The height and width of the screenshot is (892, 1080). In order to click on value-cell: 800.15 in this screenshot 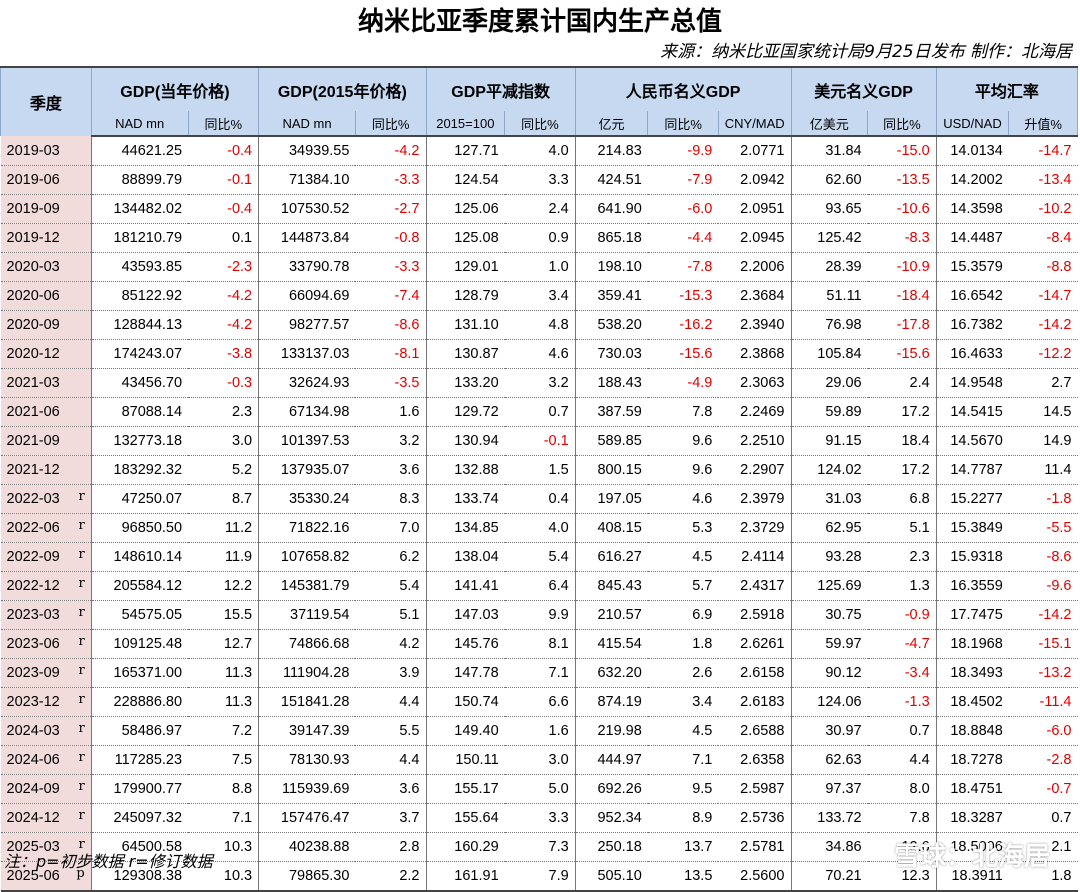, I will do `click(611, 470)`.